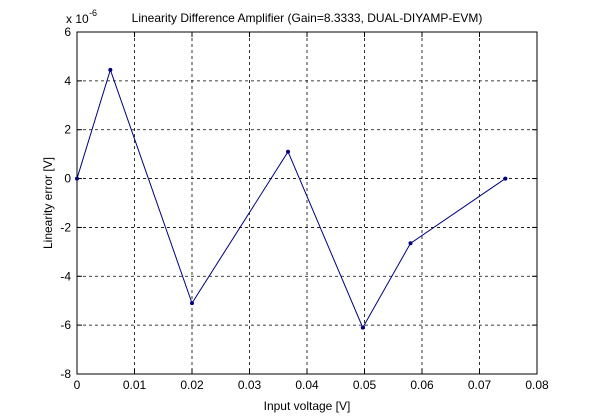  I want to click on x-tick-label: 0.05, so click(365, 385).